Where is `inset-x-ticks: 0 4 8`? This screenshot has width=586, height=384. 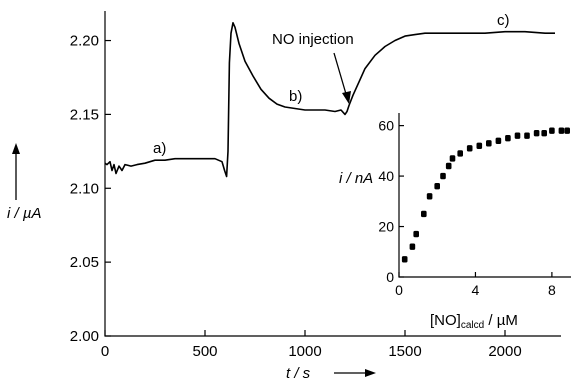 inset-x-ticks: 0 4 8 is located at coordinates (475, 285).